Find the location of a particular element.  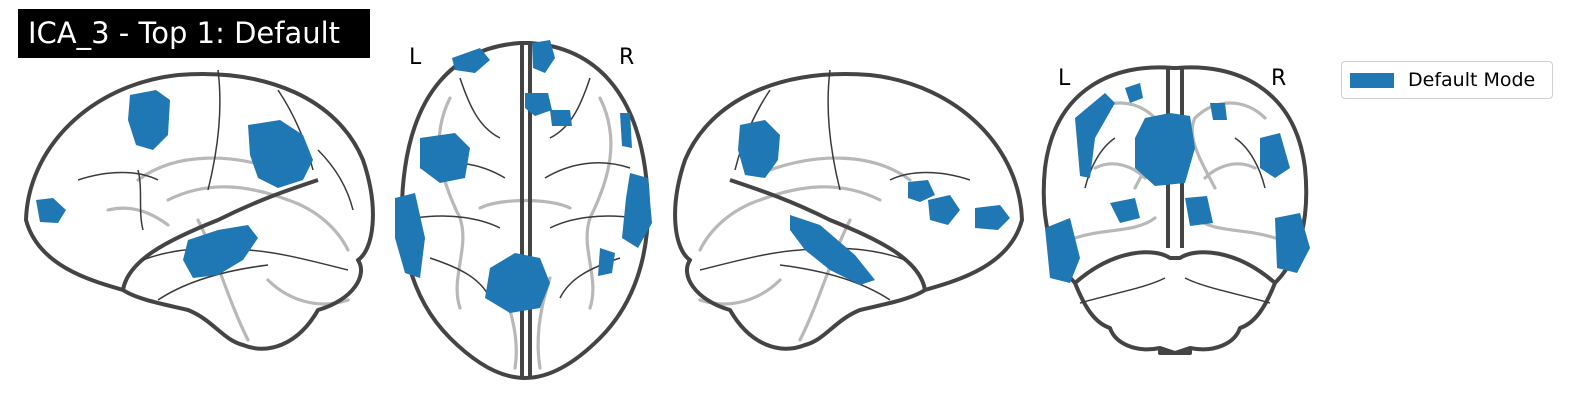

sagittal-left-brain is located at coordinates (199, 210).